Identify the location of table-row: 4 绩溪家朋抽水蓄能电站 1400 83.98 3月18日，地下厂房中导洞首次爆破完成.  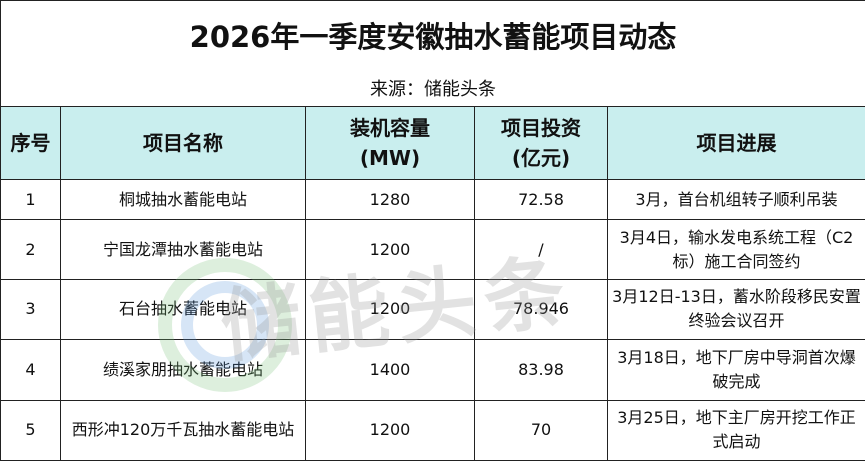
(432, 370).